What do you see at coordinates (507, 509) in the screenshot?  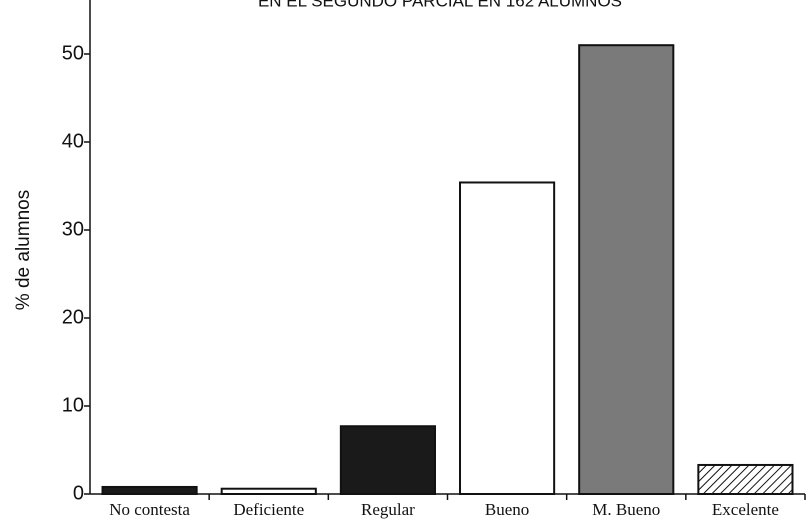 I see `x-tick-label: Bueno` at bounding box center [507, 509].